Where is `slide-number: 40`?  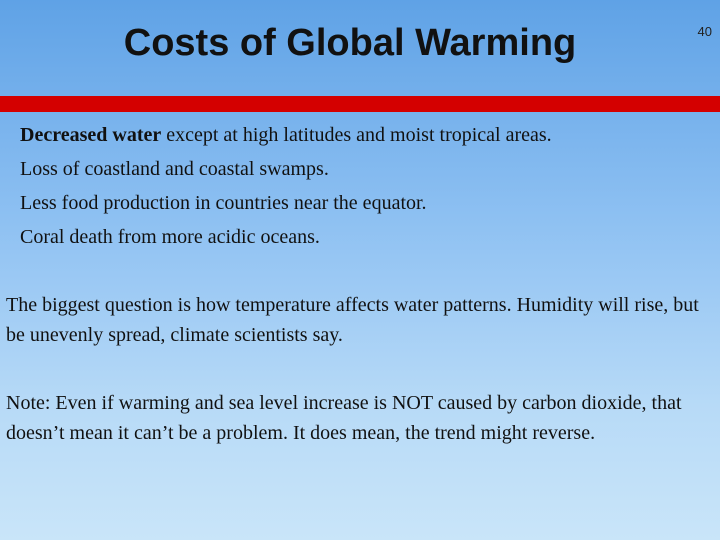 slide-number: 40 is located at coordinates (704, 31).